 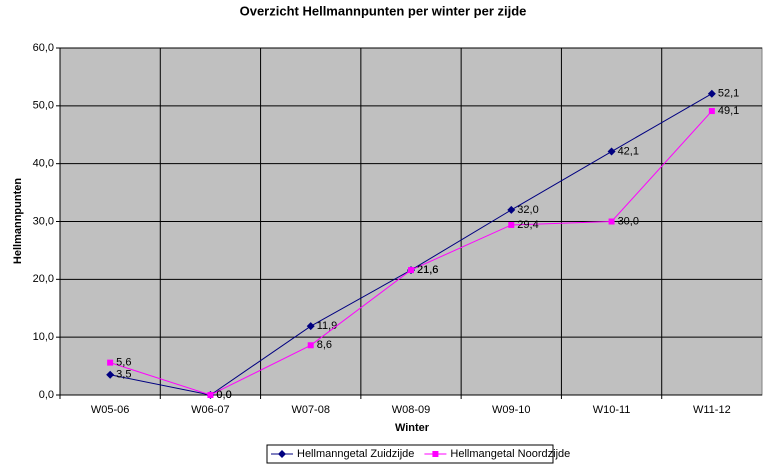 What do you see at coordinates (327, 326) in the screenshot?
I see `data-label: 11,9` at bounding box center [327, 326].